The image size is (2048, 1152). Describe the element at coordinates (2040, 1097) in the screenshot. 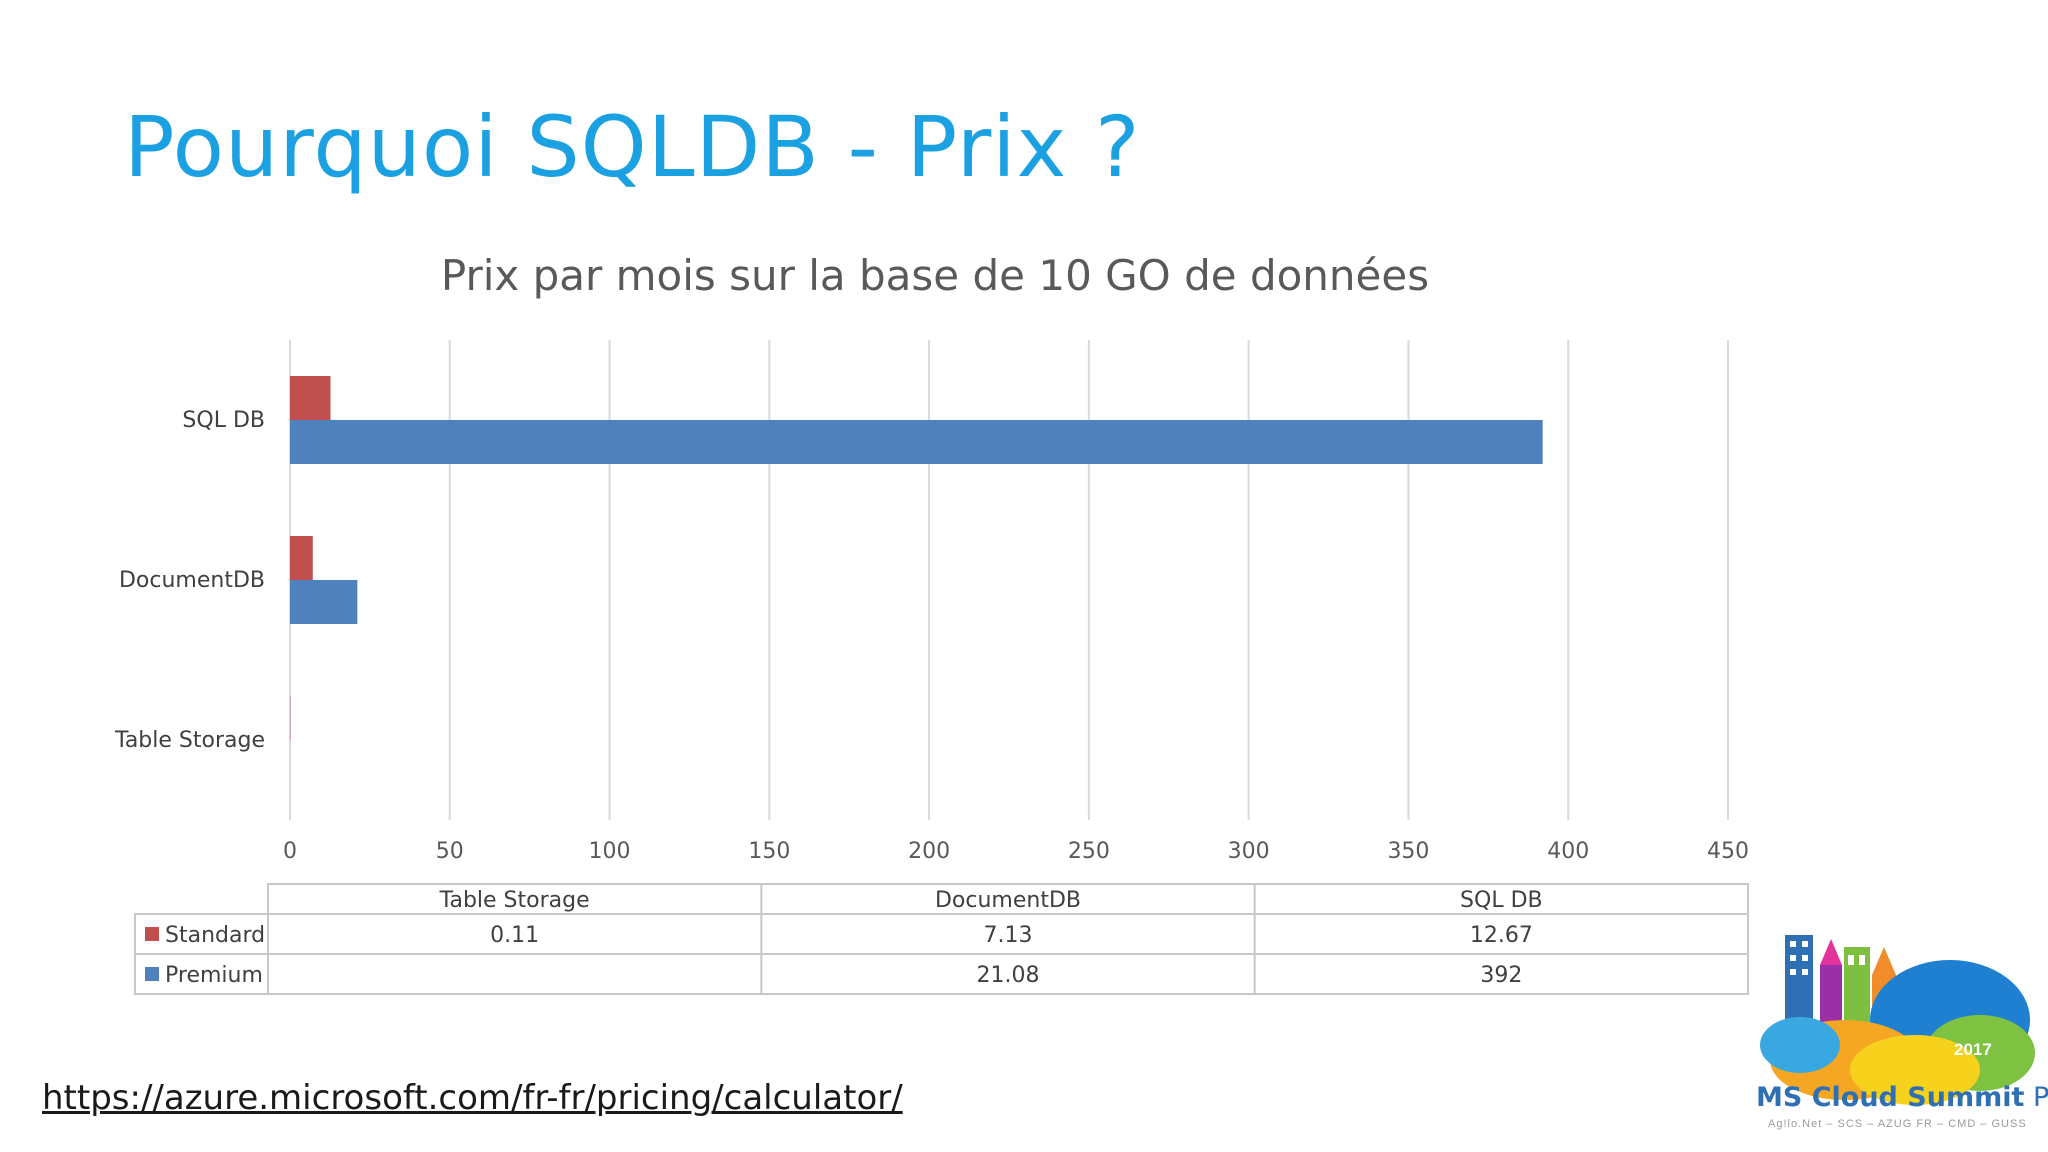

I see `logo-brand-regular: Paris` at that location.